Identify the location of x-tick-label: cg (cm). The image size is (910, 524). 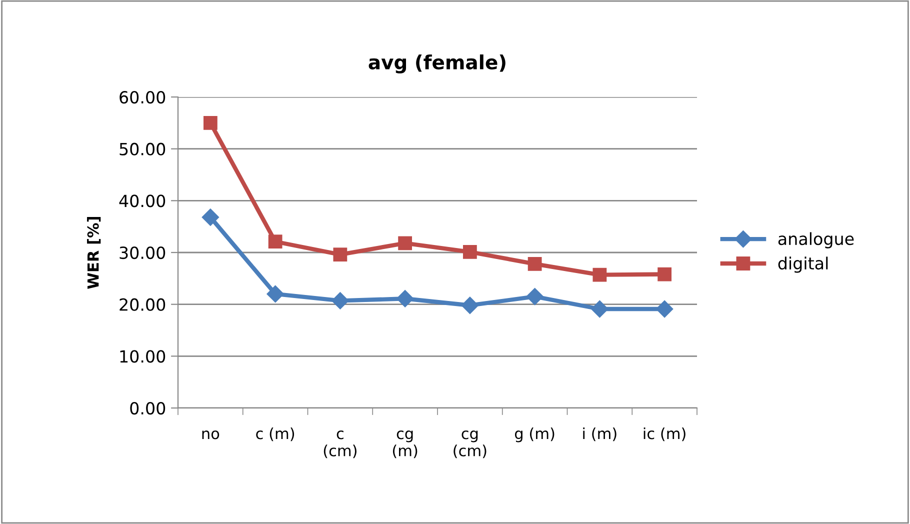
(470, 444).